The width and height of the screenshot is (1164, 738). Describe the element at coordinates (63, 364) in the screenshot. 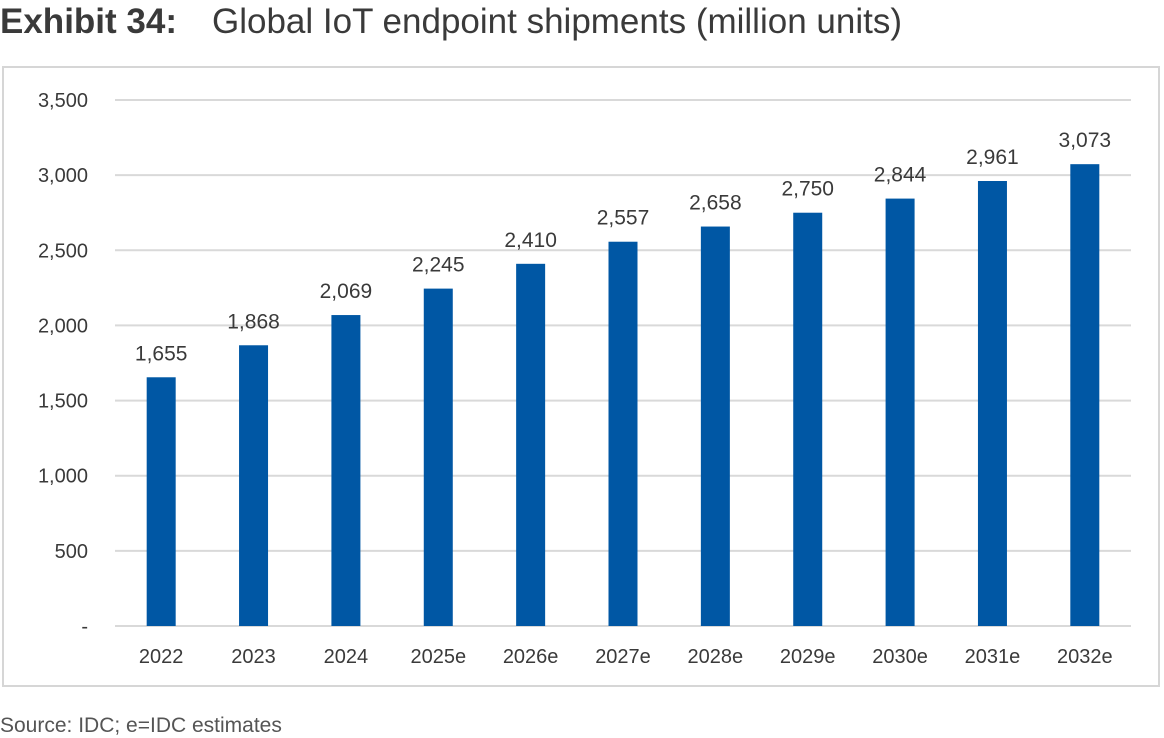

I see `y-axis-ticks: - 500 1,000 1,500 2,000 2,500 3,000 3,500` at that location.